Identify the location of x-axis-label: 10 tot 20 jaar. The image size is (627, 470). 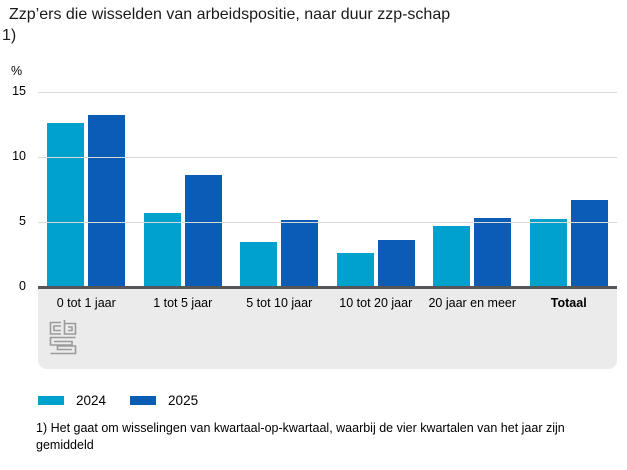
(376, 303).